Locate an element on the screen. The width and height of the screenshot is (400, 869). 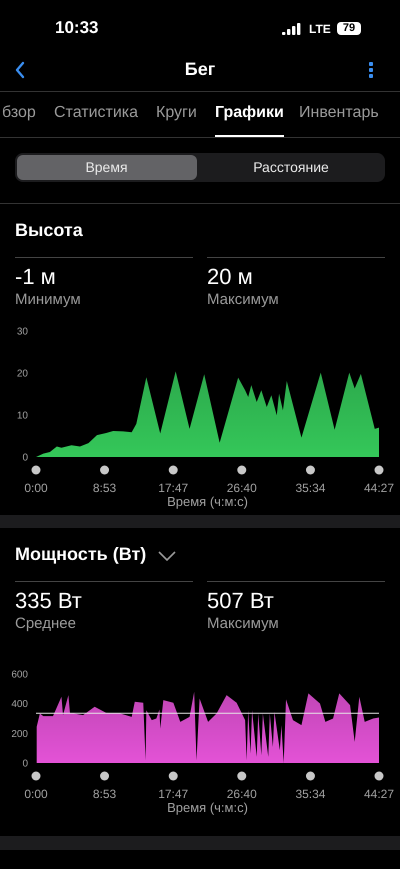
text: Бег is located at coordinates (200, 69).